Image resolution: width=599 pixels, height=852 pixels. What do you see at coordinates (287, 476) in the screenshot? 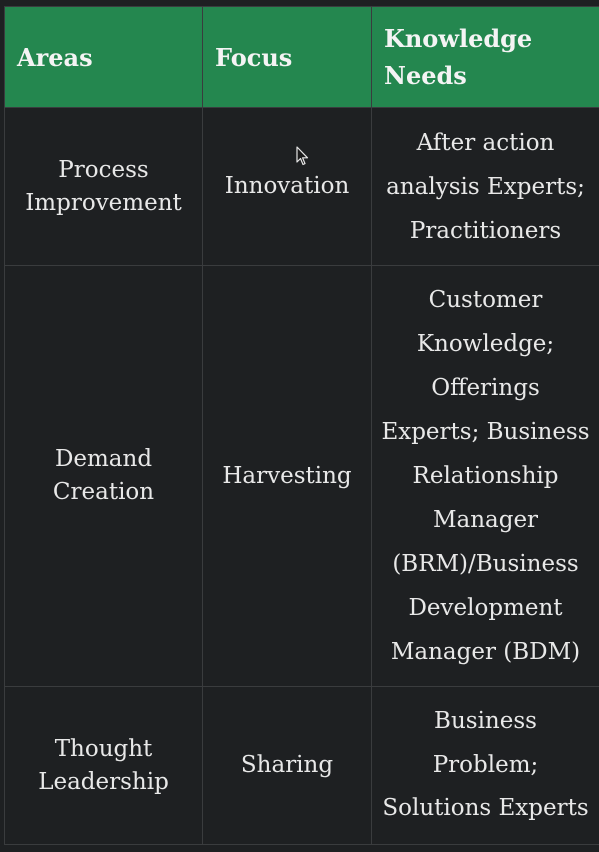
I see `cell-focus: Harvesting` at bounding box center [287, 476].